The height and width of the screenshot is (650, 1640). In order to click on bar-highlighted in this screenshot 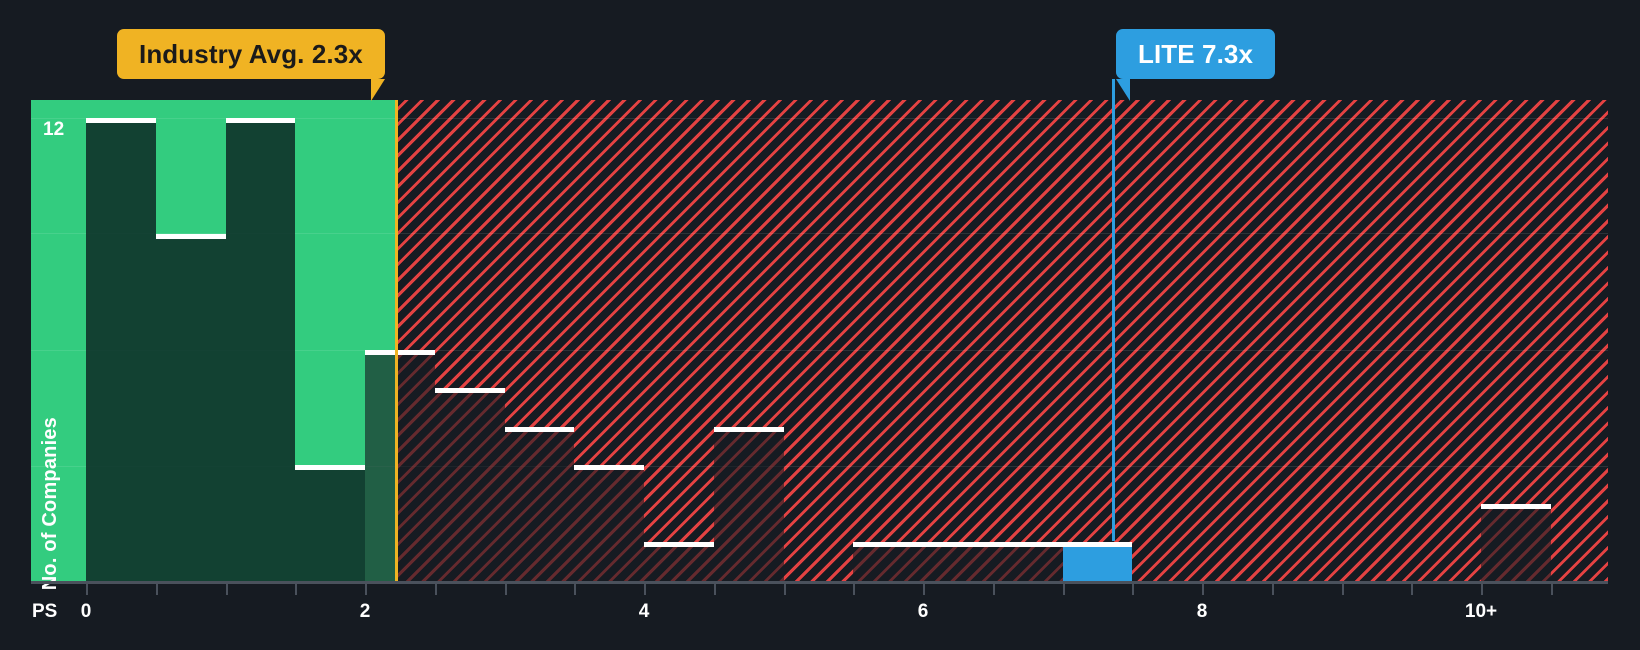, I will do `click(1097, 561)`.